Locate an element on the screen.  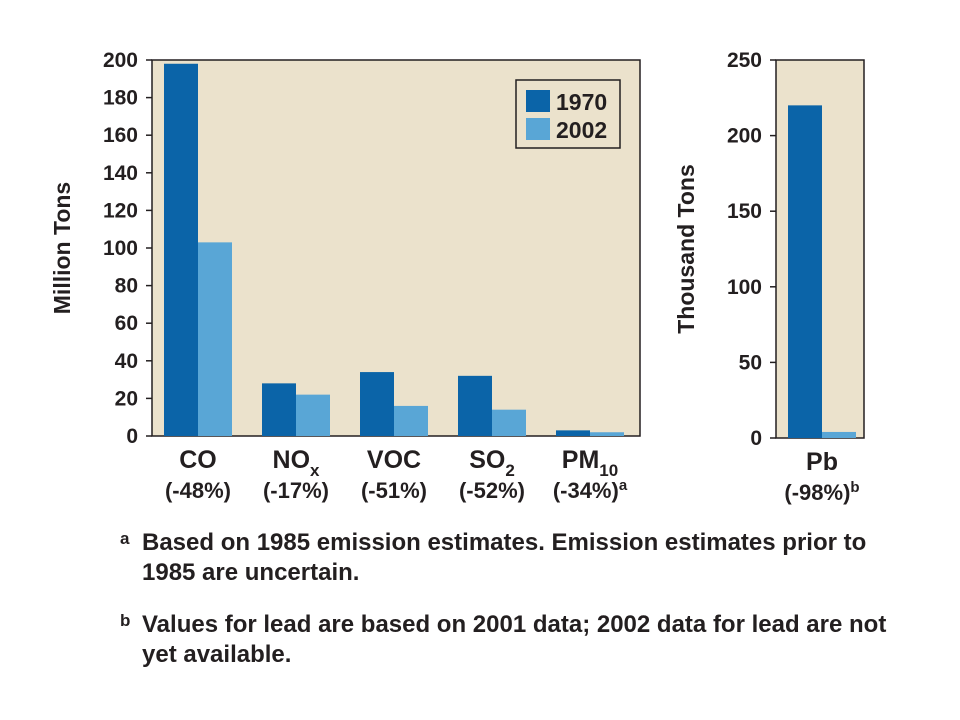
lead-y-axis-label: Thousand Tons is located at coordinates (686, 249).